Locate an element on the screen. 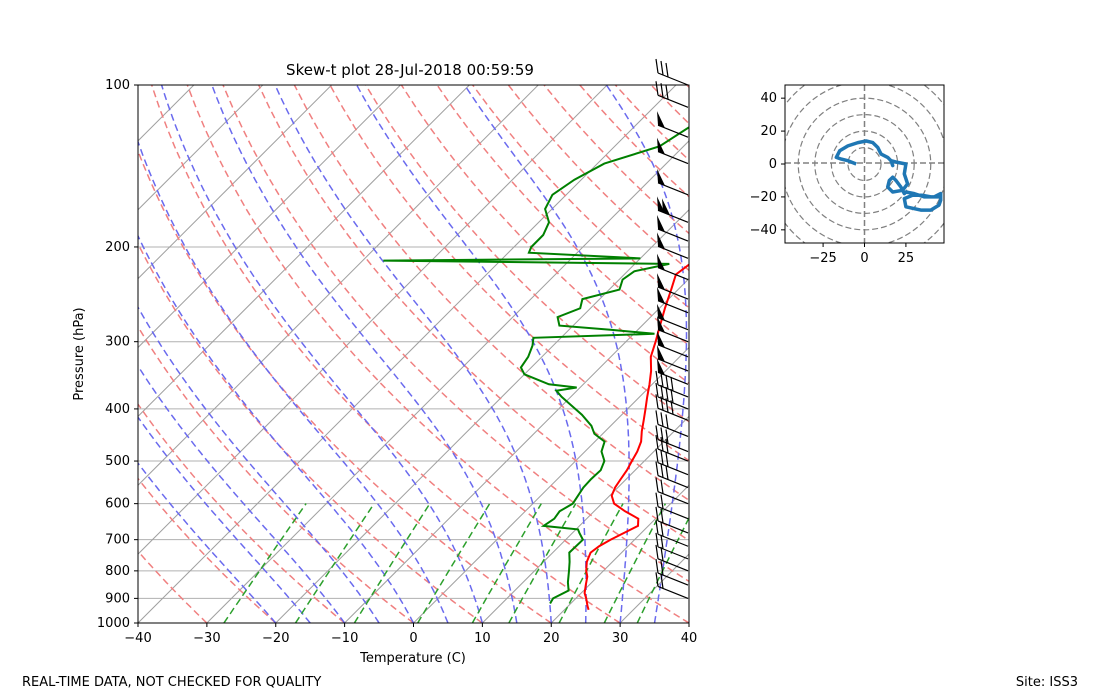 Image resolution: width=1100 pixels, height=700 pixels. hodograph-y-tick-label: 20 is located at coordinates (768, 131).